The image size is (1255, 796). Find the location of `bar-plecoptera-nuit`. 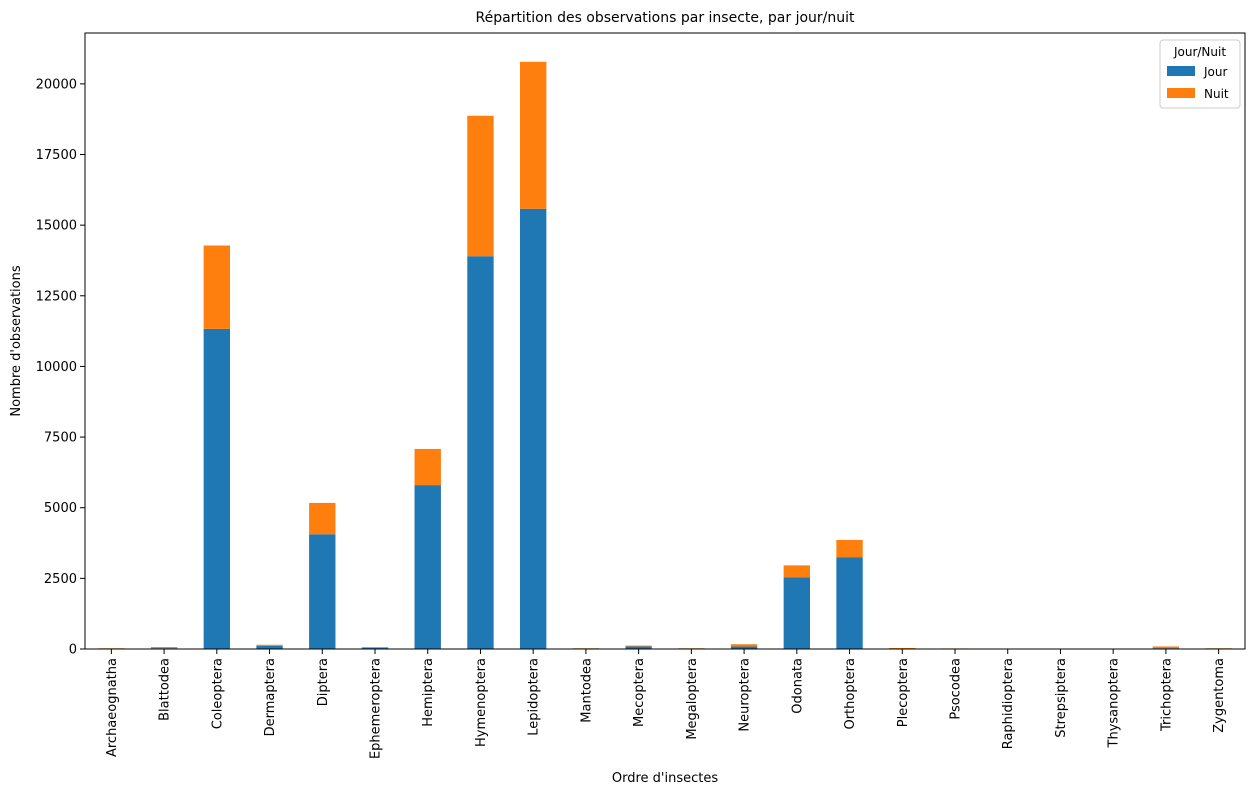

bar-plecoptera-nuit is located at coordinates (902, 648).